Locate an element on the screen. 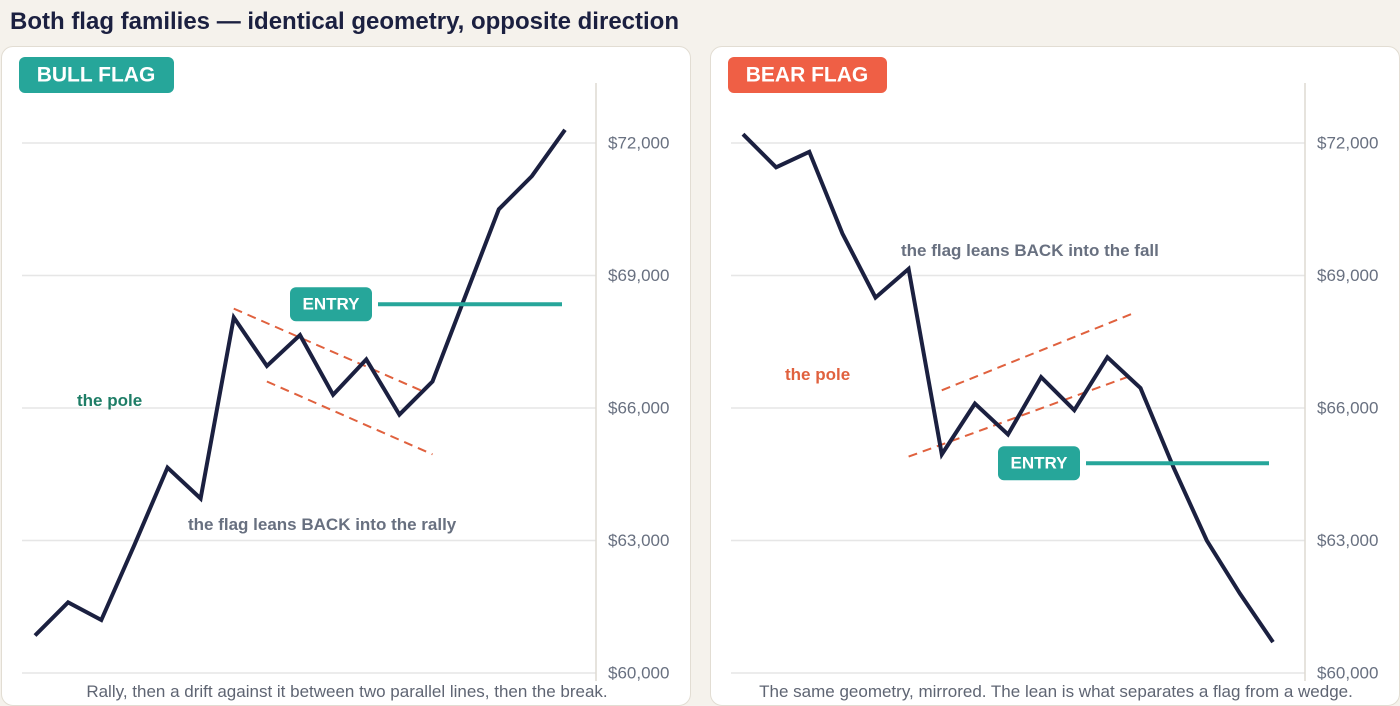 This screenshot has height=706, width=1400. bear-flag-tag: BEAR FLAG is located at coordinates (807, 75).